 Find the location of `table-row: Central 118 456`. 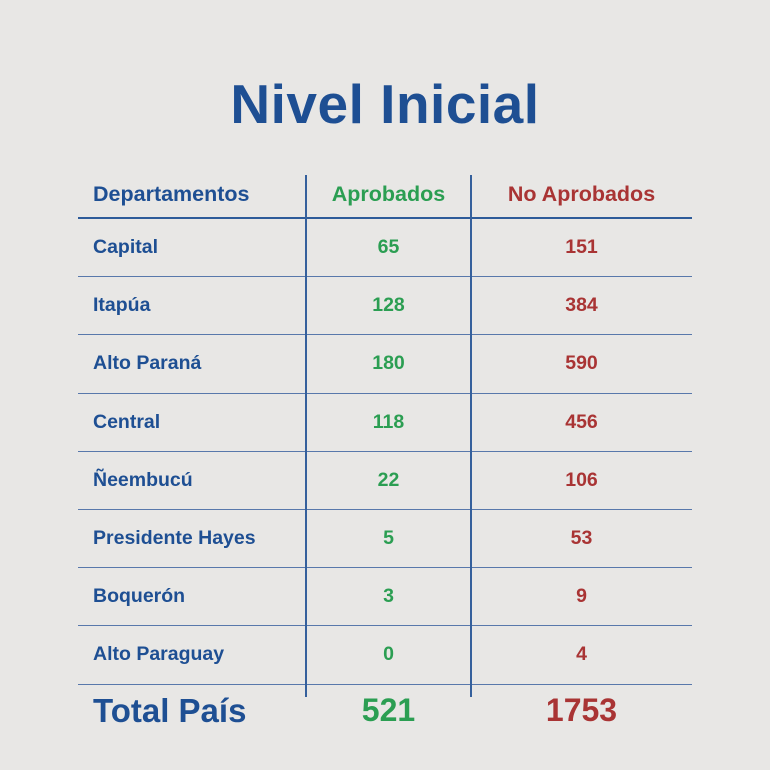

table-row: Central 118 456 is located at coordinates (385, 423).